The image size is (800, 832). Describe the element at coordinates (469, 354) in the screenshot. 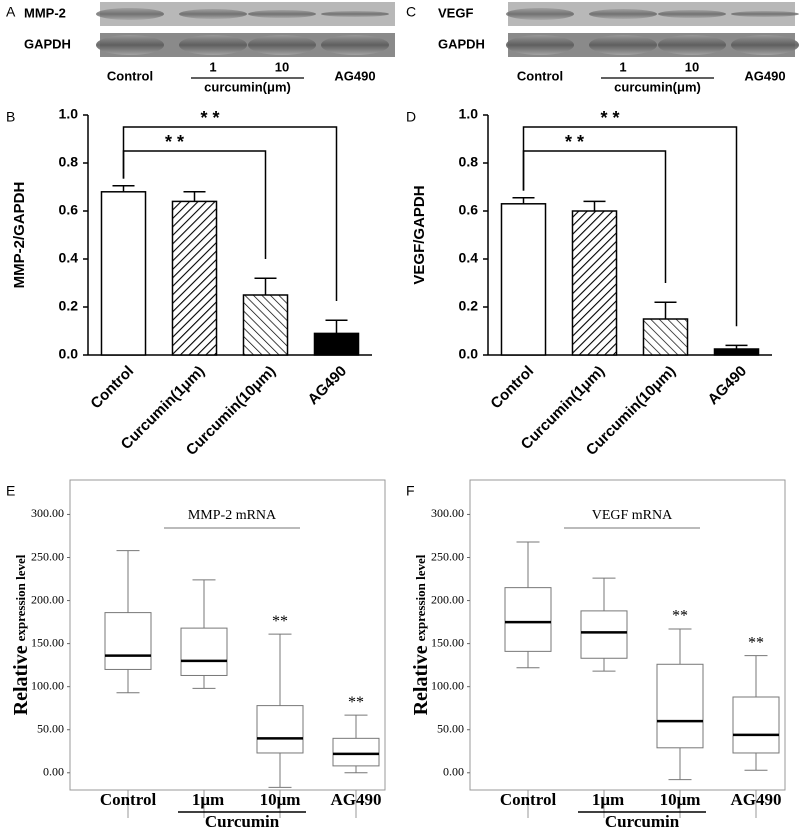

I see `y-tick-label: 0.0` at that location.